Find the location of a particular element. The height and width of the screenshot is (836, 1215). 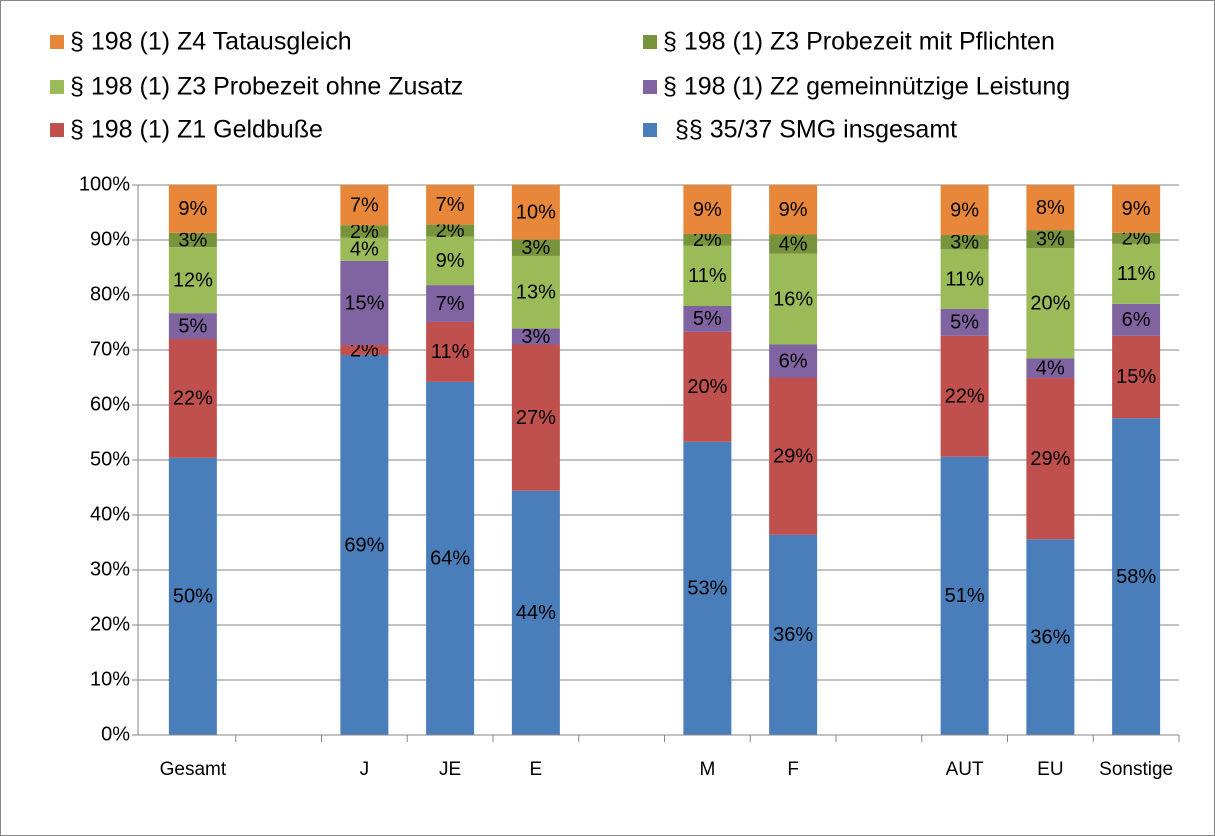

data-label: 12% is located at coordinates (193, 280).